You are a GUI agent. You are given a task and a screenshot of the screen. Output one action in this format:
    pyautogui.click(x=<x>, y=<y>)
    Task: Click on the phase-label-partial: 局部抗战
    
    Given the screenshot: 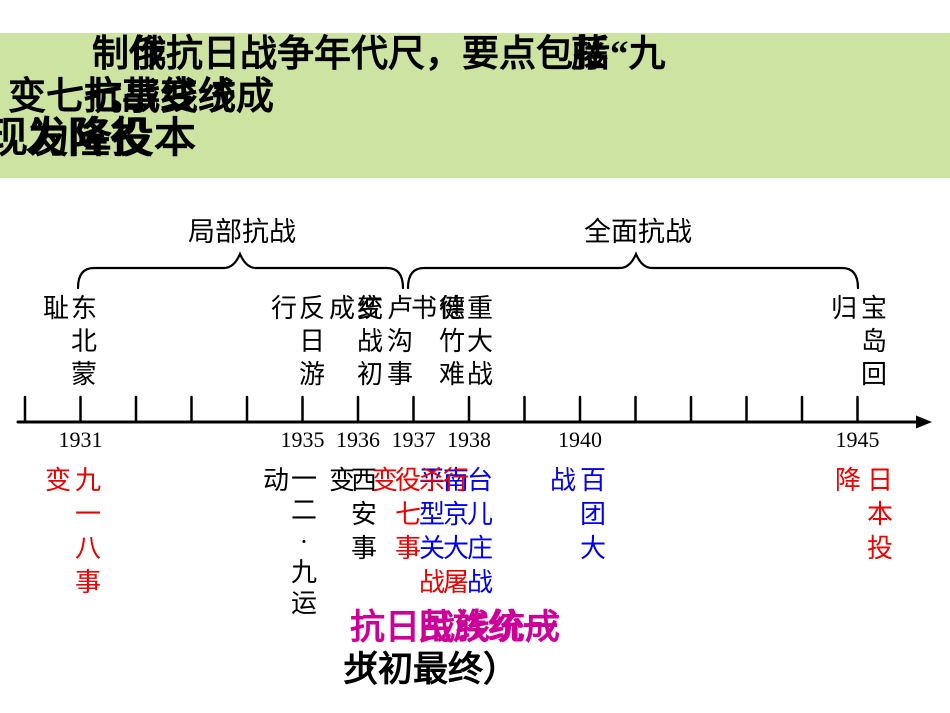 What is the action you would take?
    pyautogui.click(x=242, y=232)
    